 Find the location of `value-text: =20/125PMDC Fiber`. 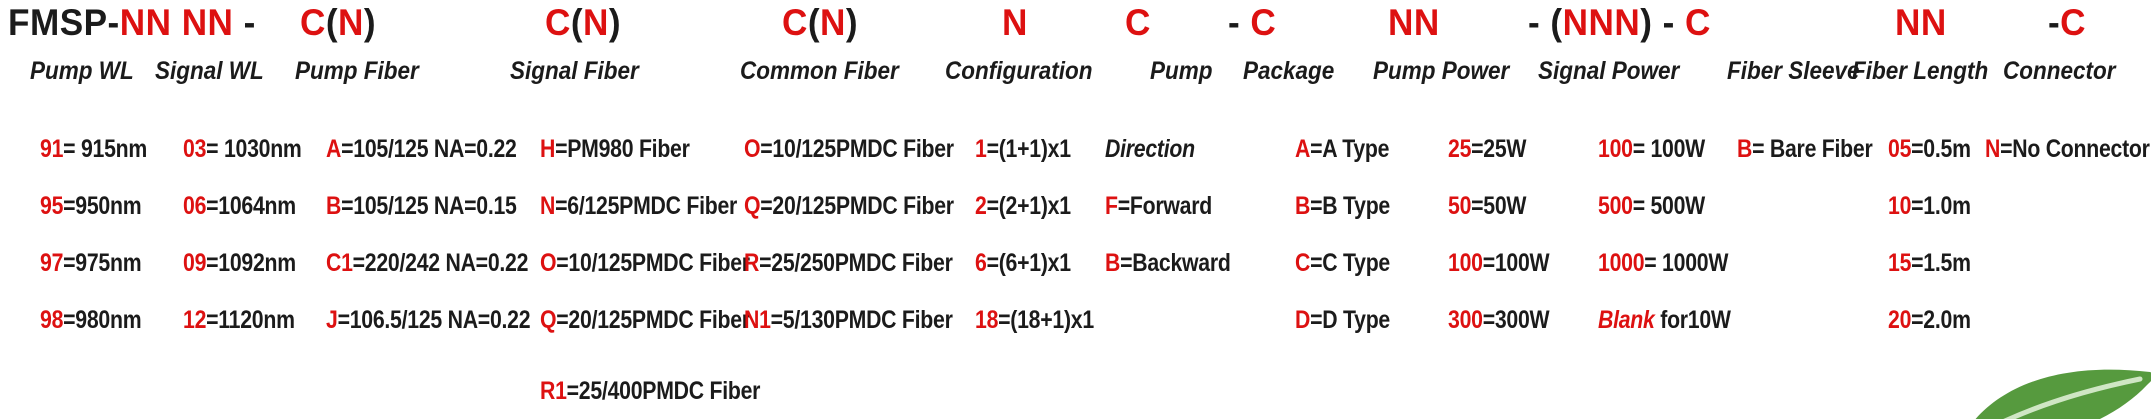

value-text: =20/125PMDC Fiber is located at coordinates (857, 206).